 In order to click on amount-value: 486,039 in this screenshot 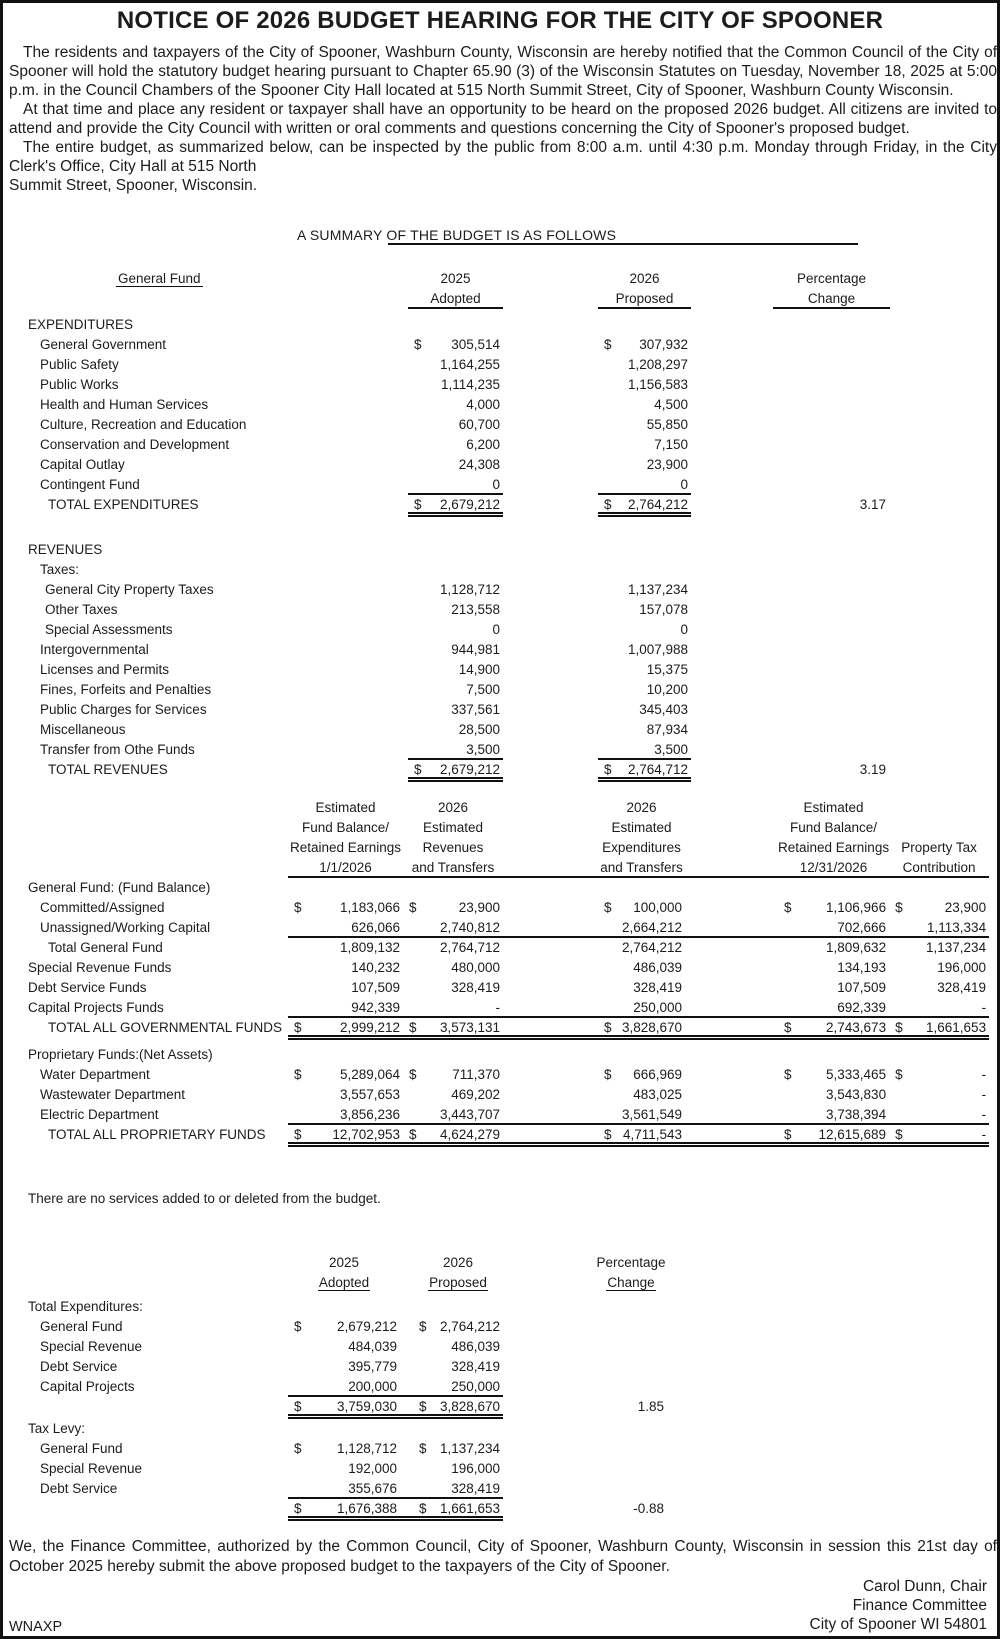, I will do `click(475, 1346)`.